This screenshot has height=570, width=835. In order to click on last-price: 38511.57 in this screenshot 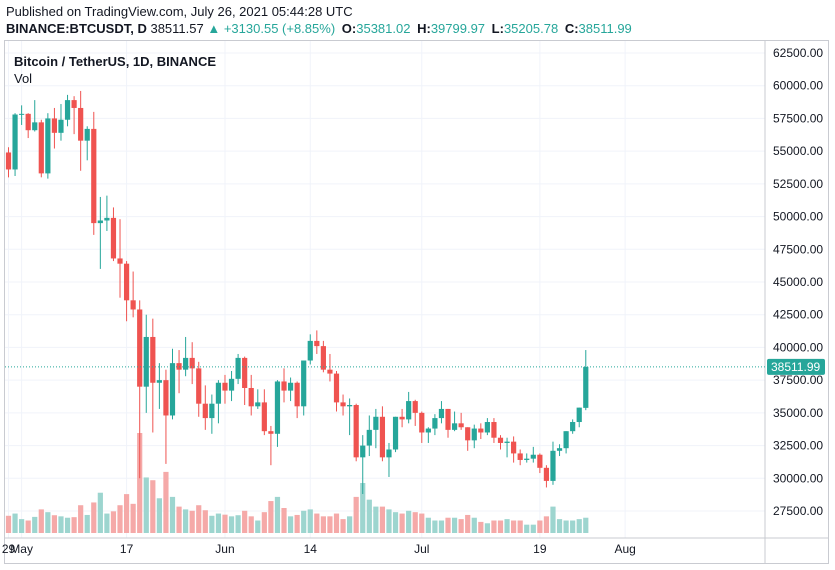, I will do `click(177, 28)`.